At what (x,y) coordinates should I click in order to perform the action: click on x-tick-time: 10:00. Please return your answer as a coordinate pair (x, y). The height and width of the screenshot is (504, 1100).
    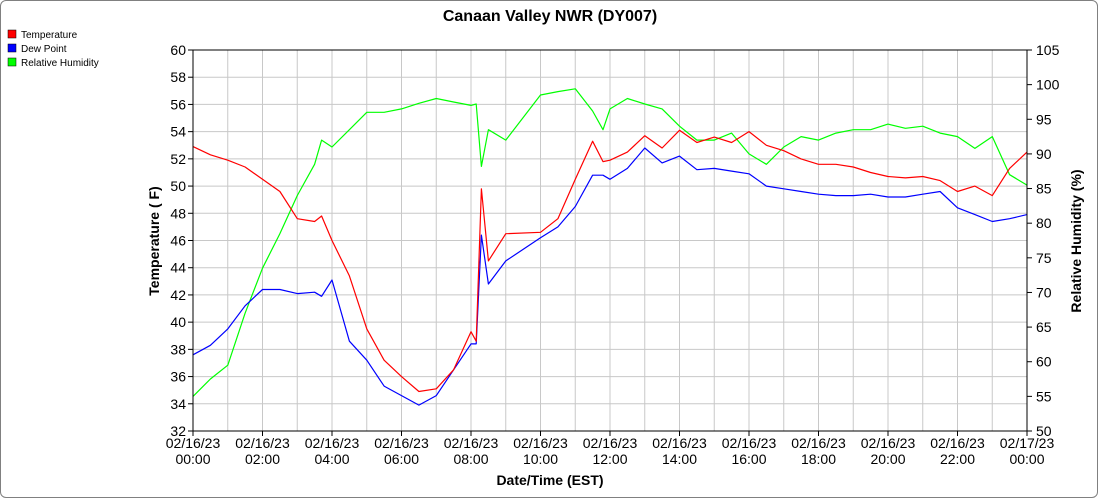
    Looking at the image, I should click on (540, 459).